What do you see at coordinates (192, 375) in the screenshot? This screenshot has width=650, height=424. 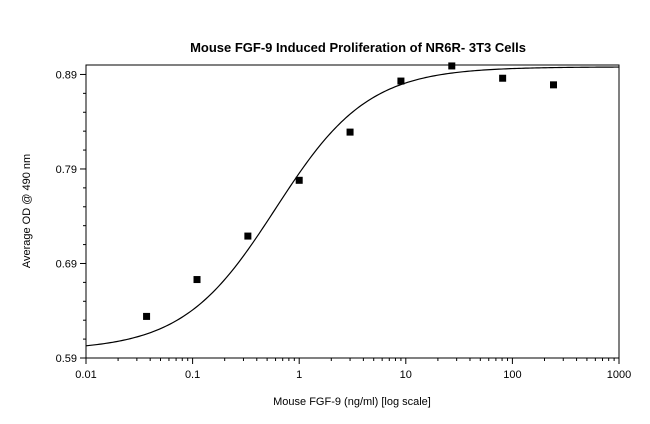 I see `x-tick-label: 0.1` at bounding box center [192, 375].